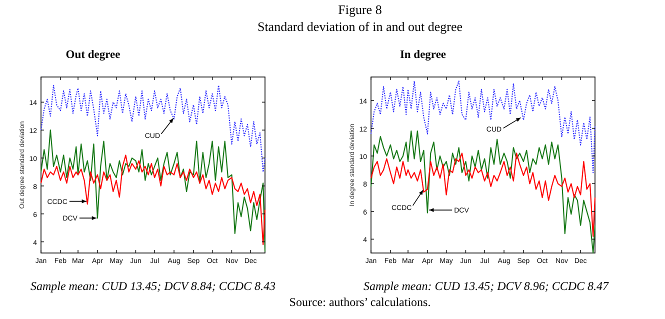 The image size is (665, 319). What do you see at coordinates (423, 55) in the screenshot?
I see `chart-title: In degree` at bounding box center [423, 55].